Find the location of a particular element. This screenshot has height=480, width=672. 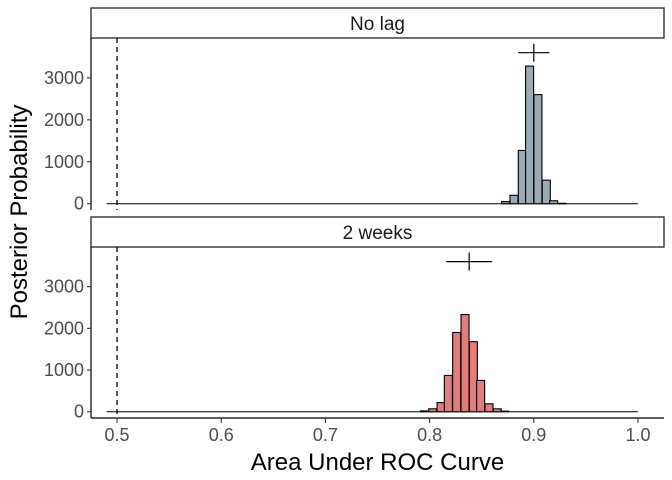

x-tick-label: 1.0 is located at coordinates (637, 435).